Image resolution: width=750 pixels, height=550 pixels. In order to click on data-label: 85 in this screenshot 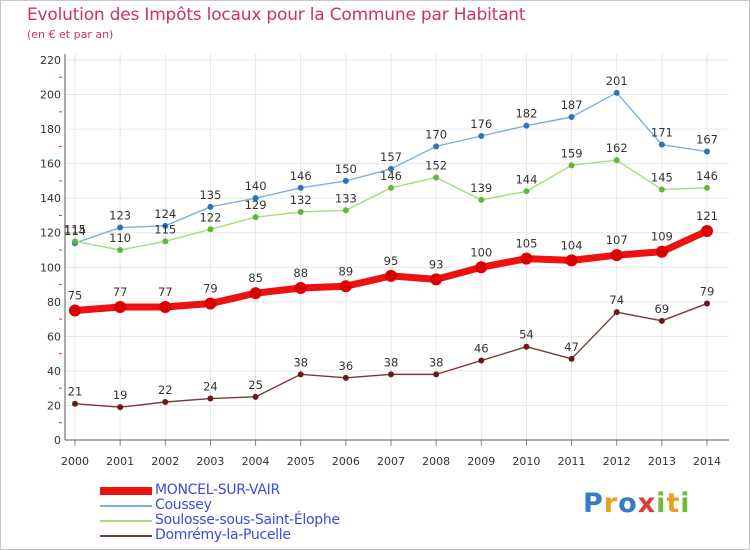, I will do `click(255, 278)`.